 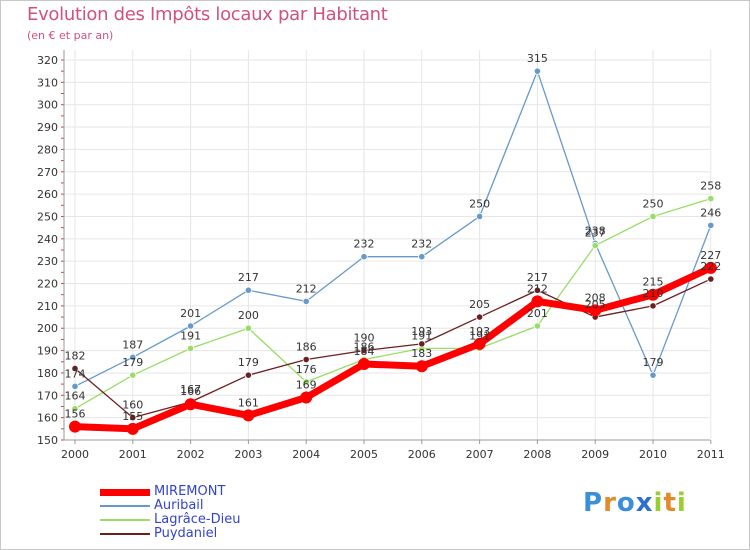 I want to click on y-tick-label: 210, so click(x=47, y=306).